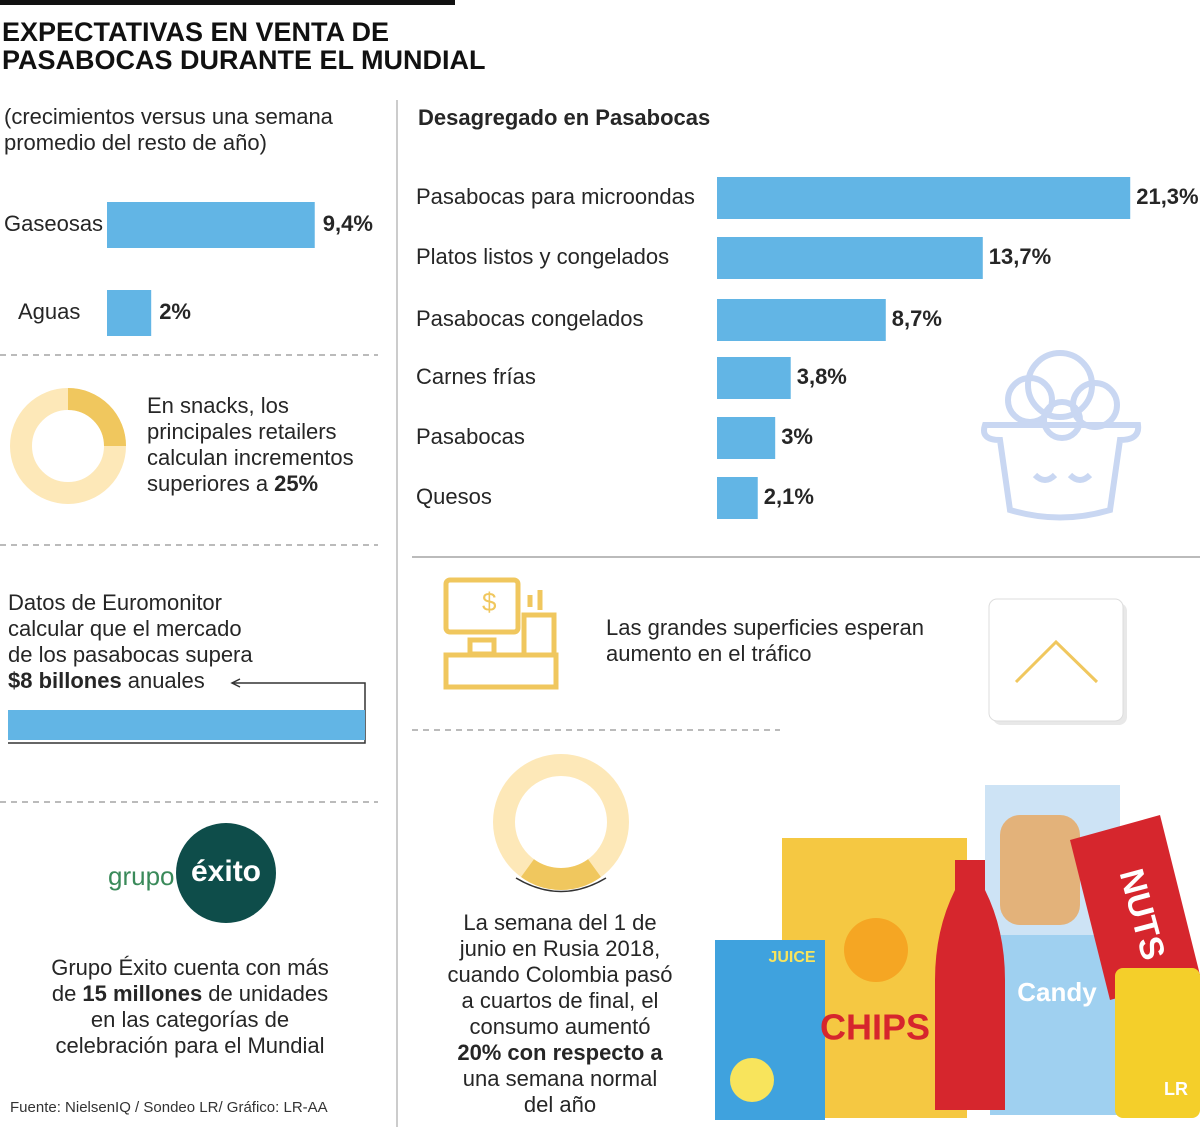  I want to click on register-icon: $, so click(501, 633).